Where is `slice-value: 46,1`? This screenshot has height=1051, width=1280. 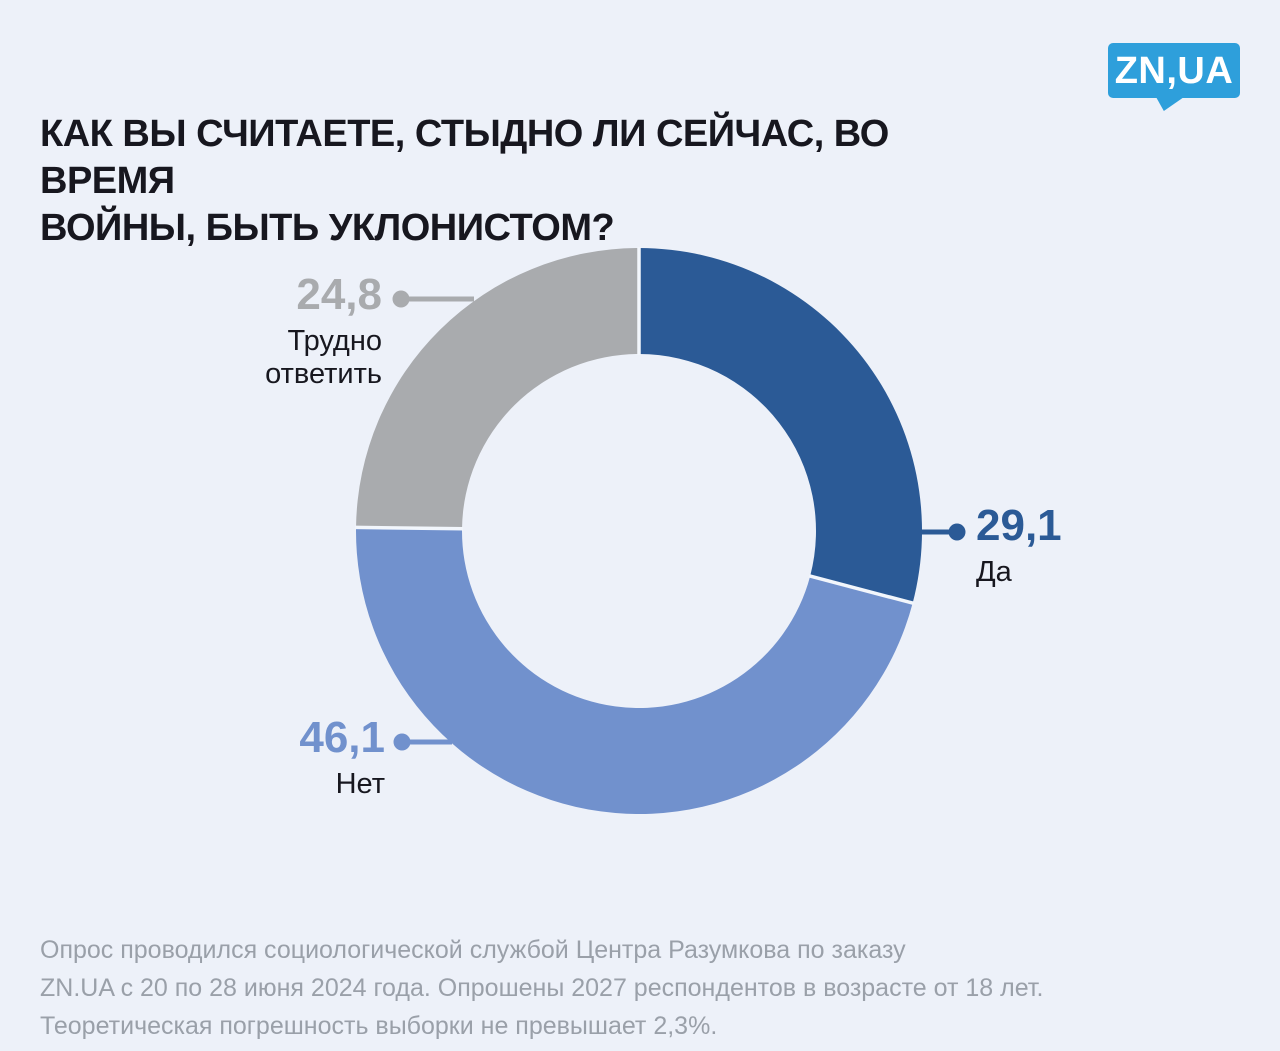
slice-value: 46,1 is located at coordinates (342, 737).